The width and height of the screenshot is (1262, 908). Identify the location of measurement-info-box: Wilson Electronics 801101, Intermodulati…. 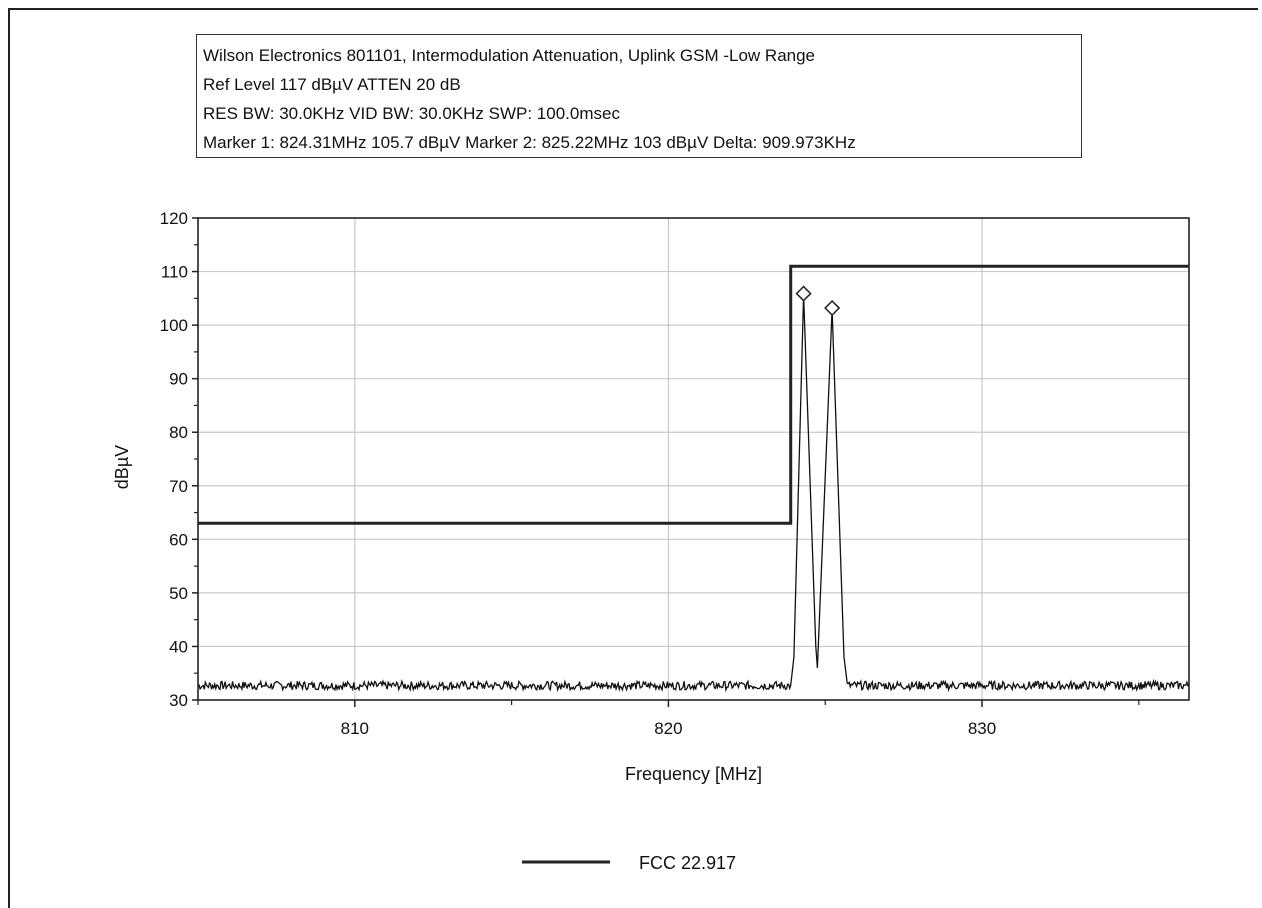
(639, 96).